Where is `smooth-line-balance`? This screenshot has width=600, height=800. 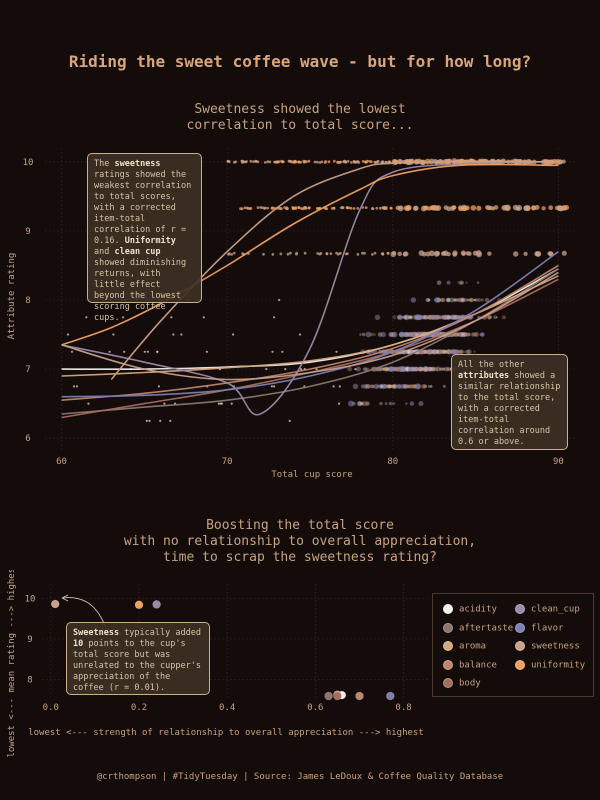 smooth-line-balance is located at coordinates (310, 332).